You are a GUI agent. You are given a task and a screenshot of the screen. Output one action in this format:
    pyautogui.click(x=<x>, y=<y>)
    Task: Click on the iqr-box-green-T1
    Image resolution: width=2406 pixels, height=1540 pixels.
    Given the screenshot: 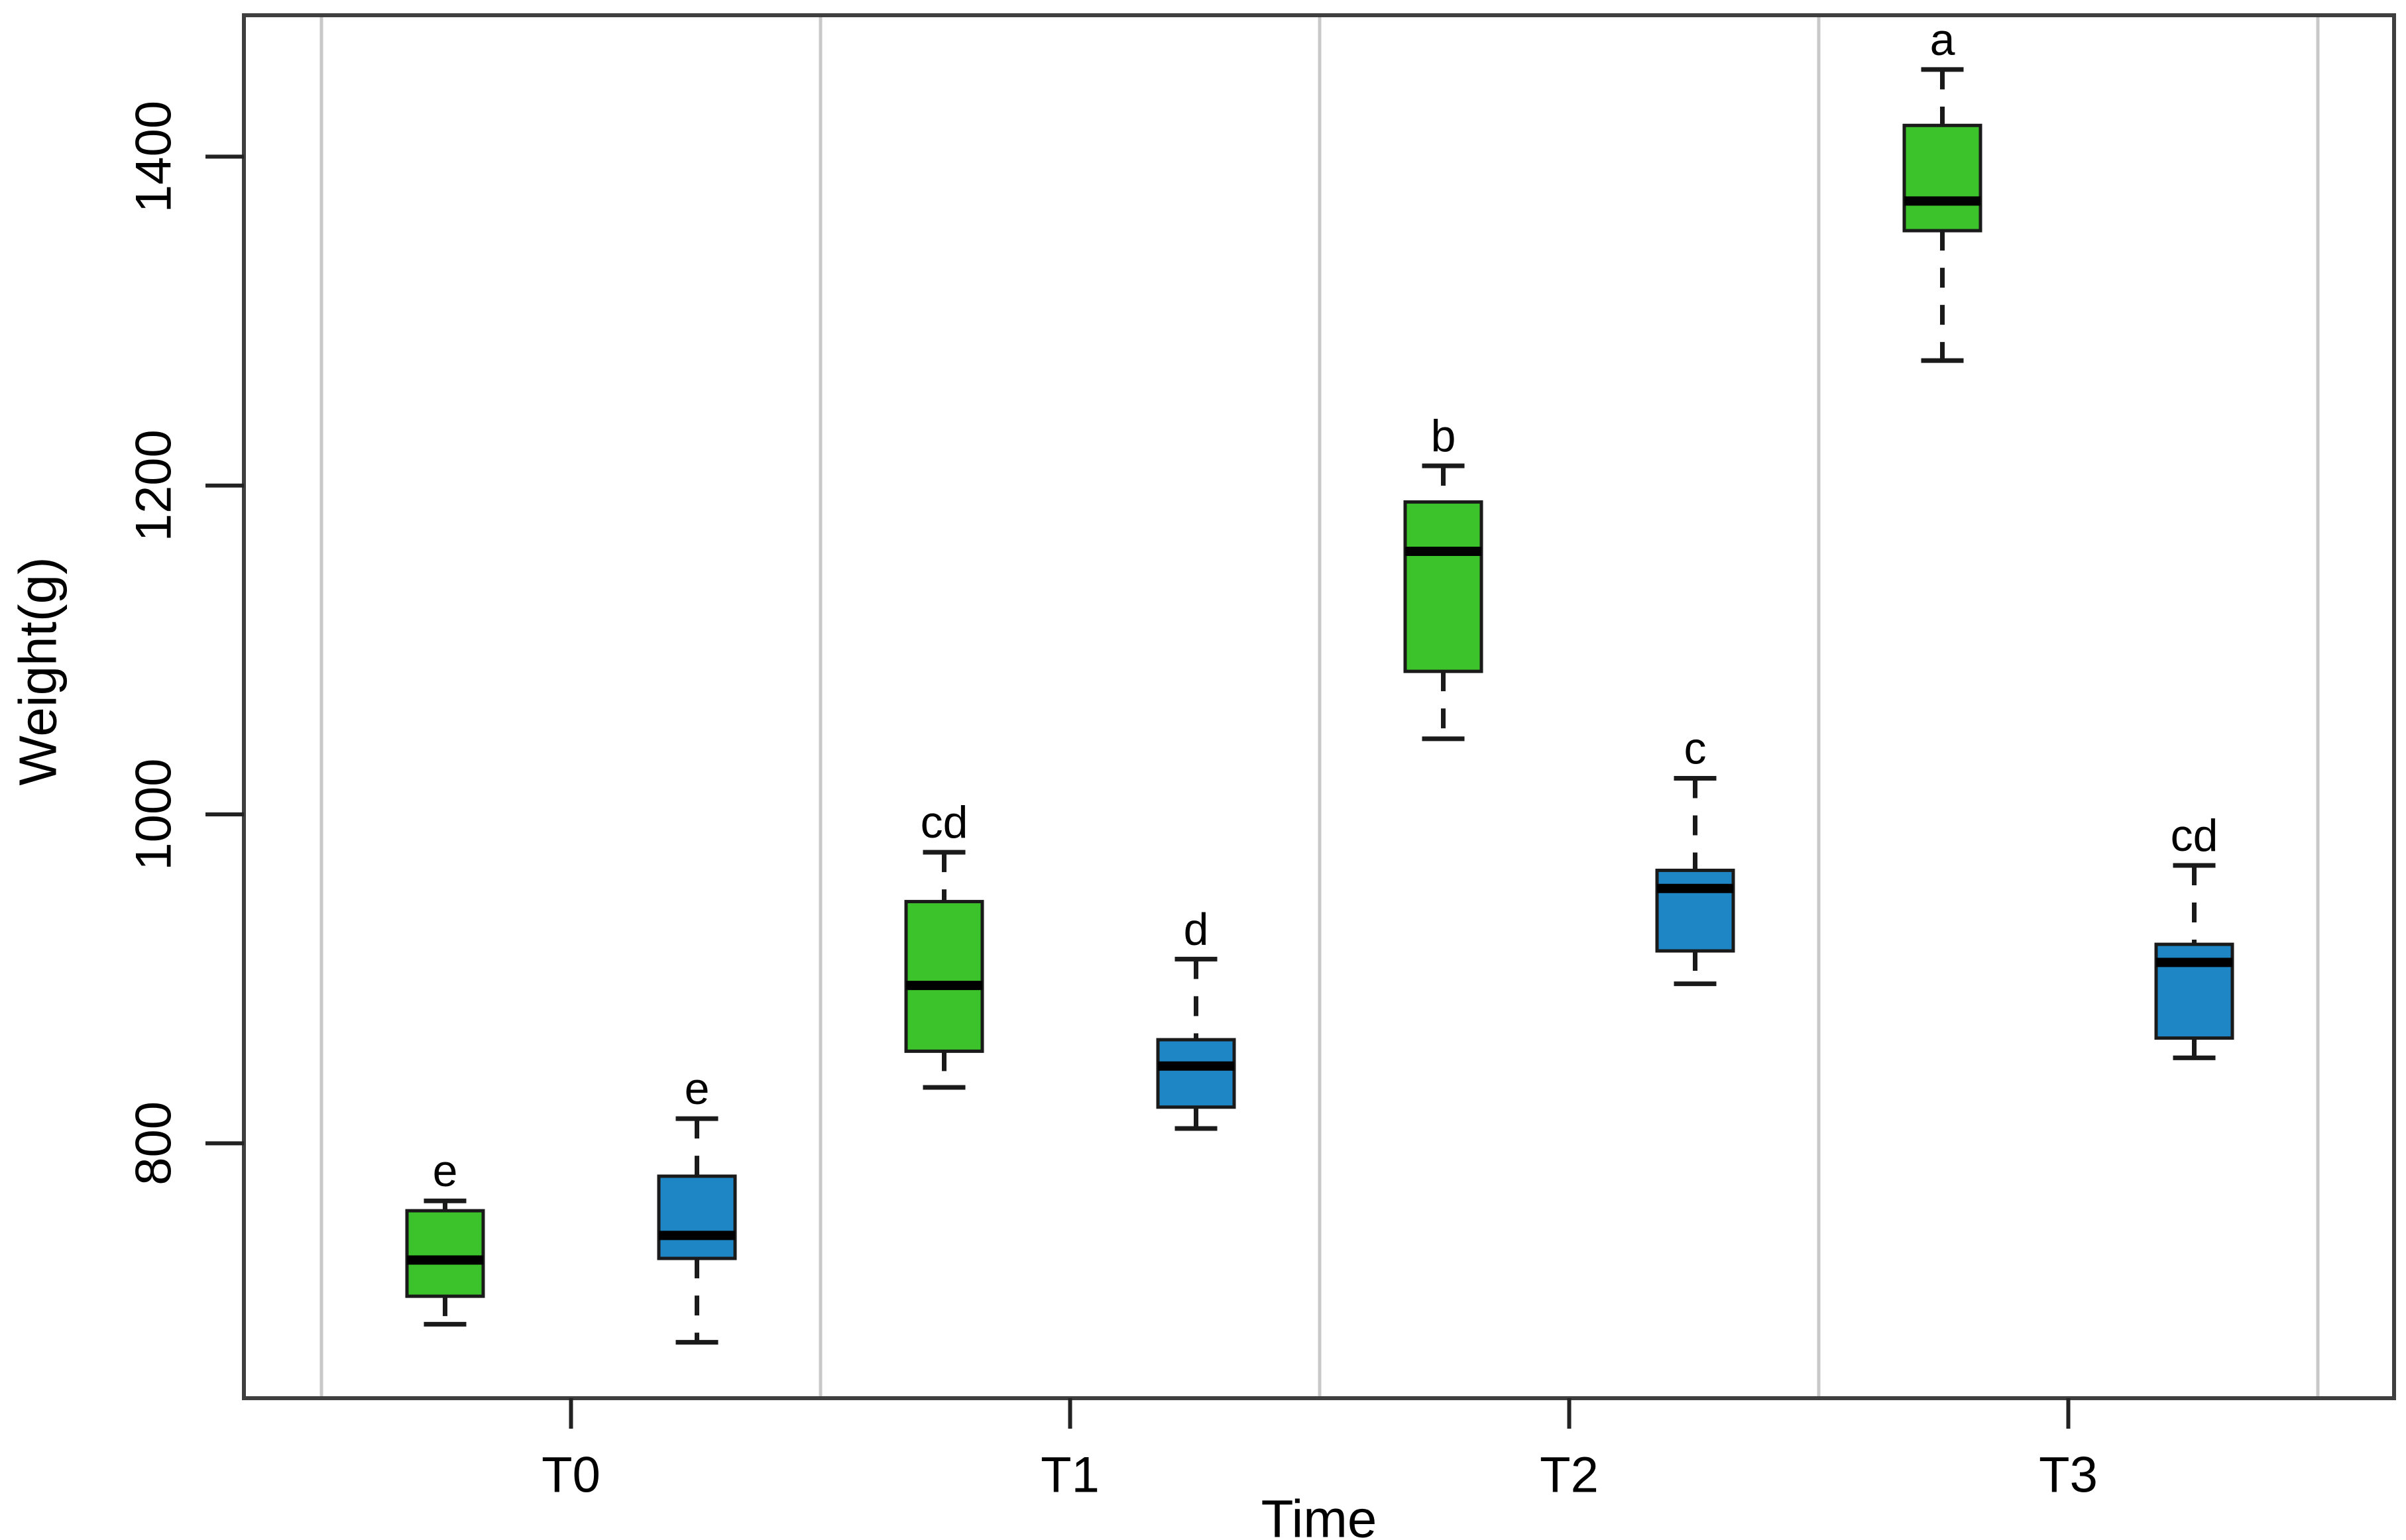 What is the action you would take?
    pyautogui.click(x=944, y=976)
    